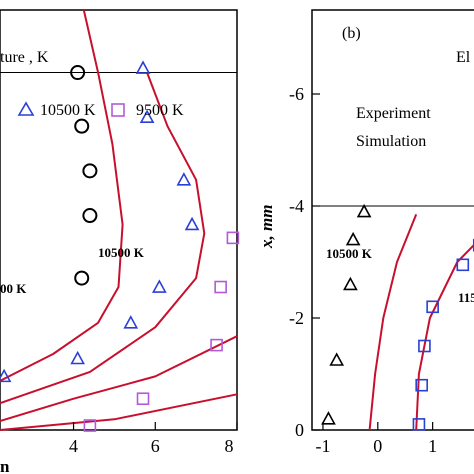 The width and height of the screenshot is (474, 474). What do you see at coordinates (160, 110) in the screenshot?
I see `panel-a-legend-label-9500: 9500 K` at bounding box center [160, 110].